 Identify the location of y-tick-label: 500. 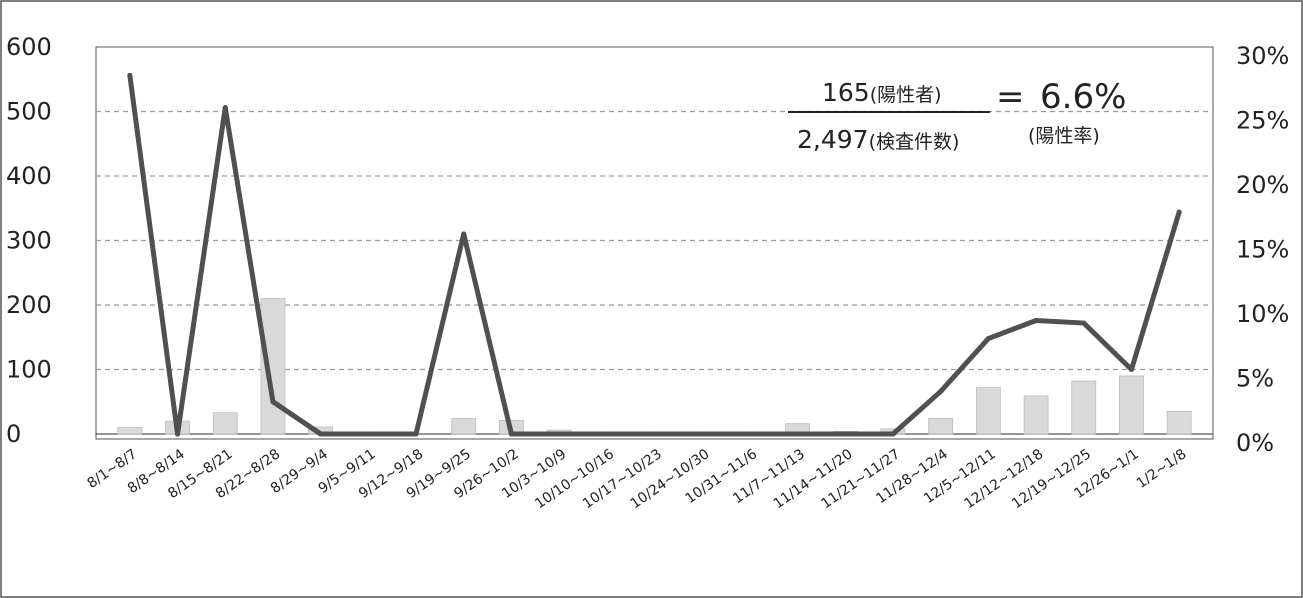
(29, 112).